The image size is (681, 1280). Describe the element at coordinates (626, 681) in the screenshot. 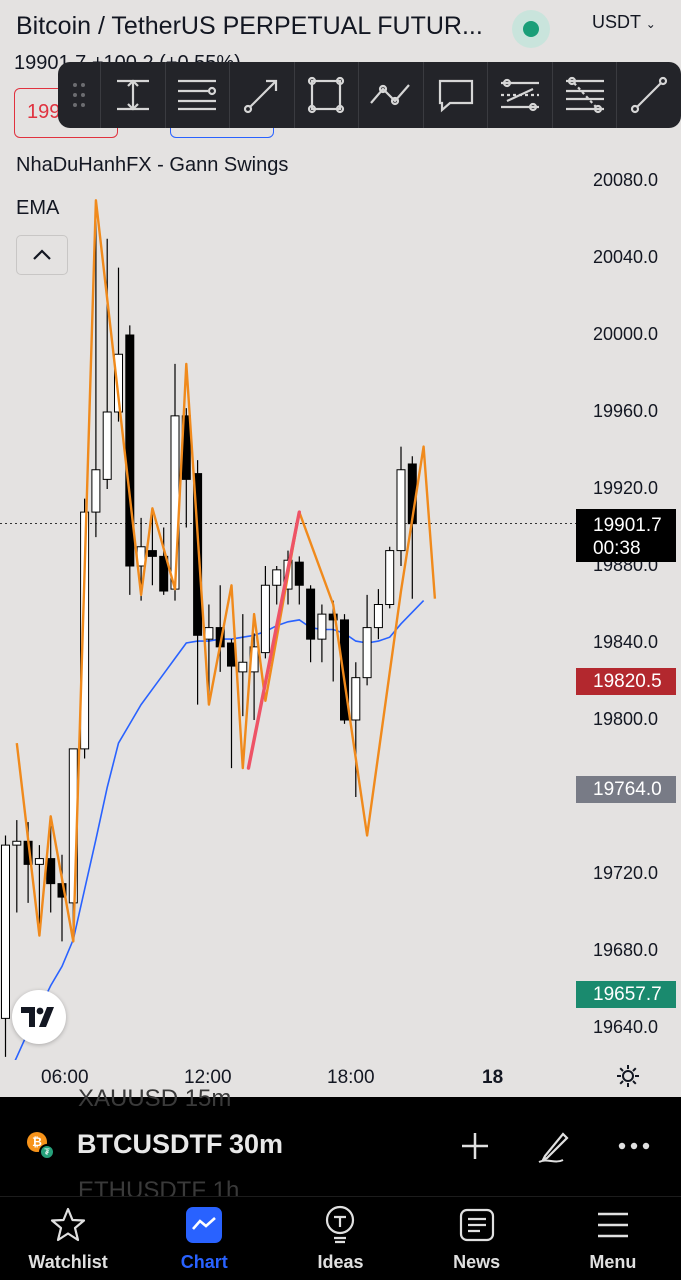

I see `price-tag-red: 19820.5` at that location.